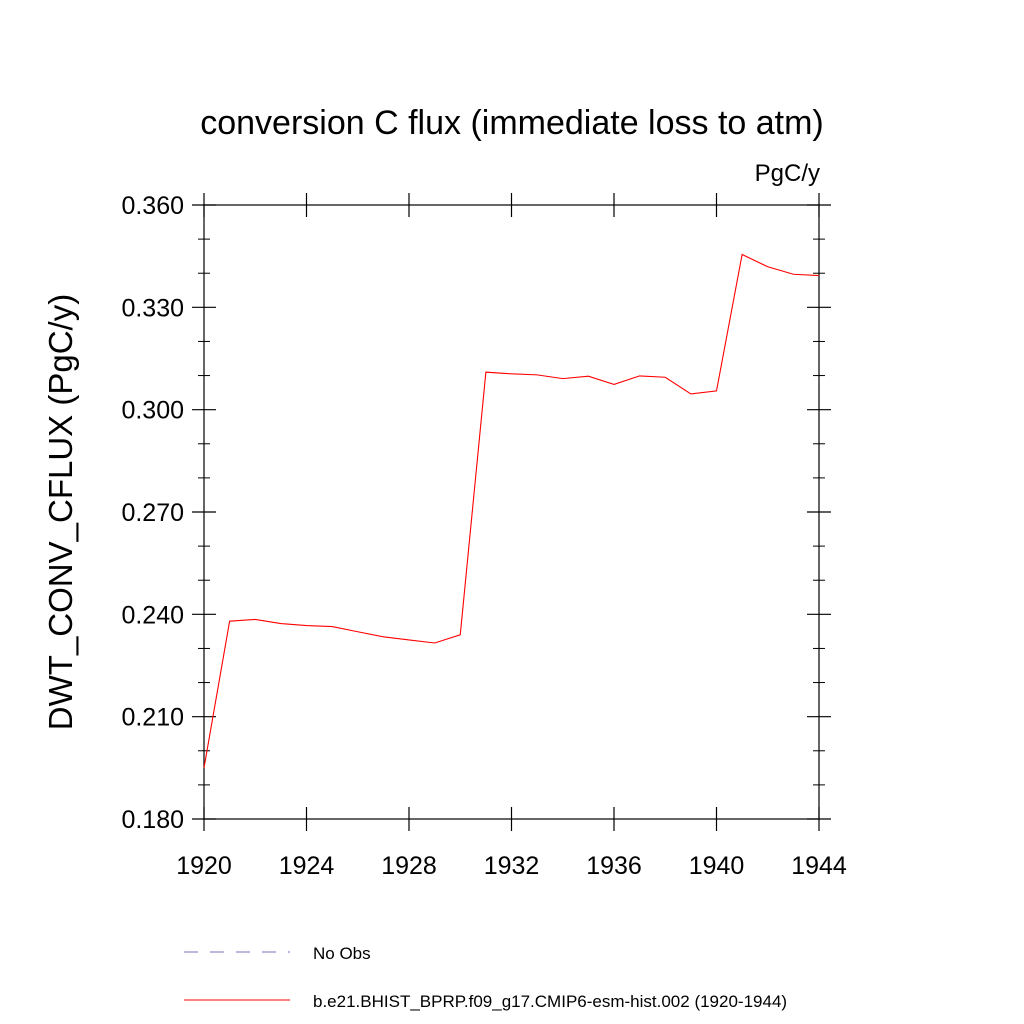 The image size is (1024, 1024). Describe the element at coordinates (614, 866) in the screenshot. I see `x-tick-label: 1936` at that location.